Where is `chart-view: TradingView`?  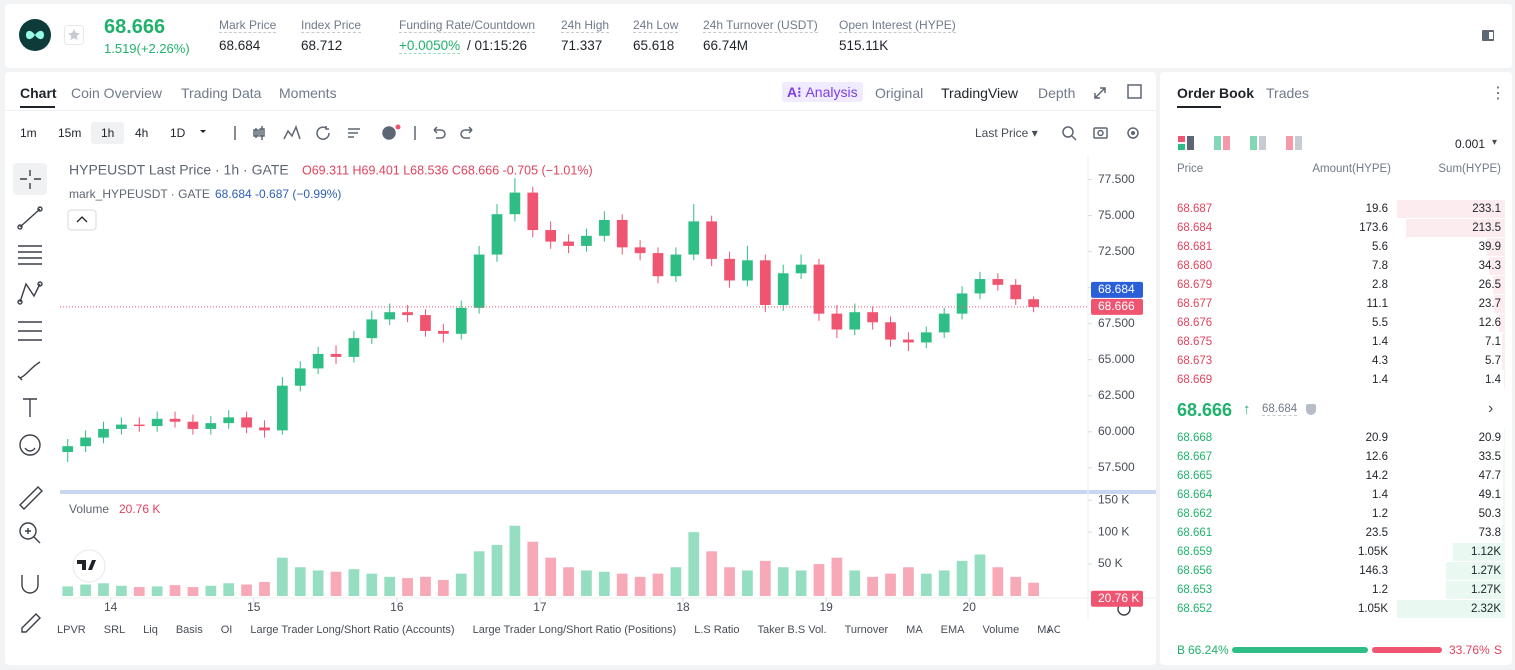 chart-view: TradingView is located at coordinates (980, 93).